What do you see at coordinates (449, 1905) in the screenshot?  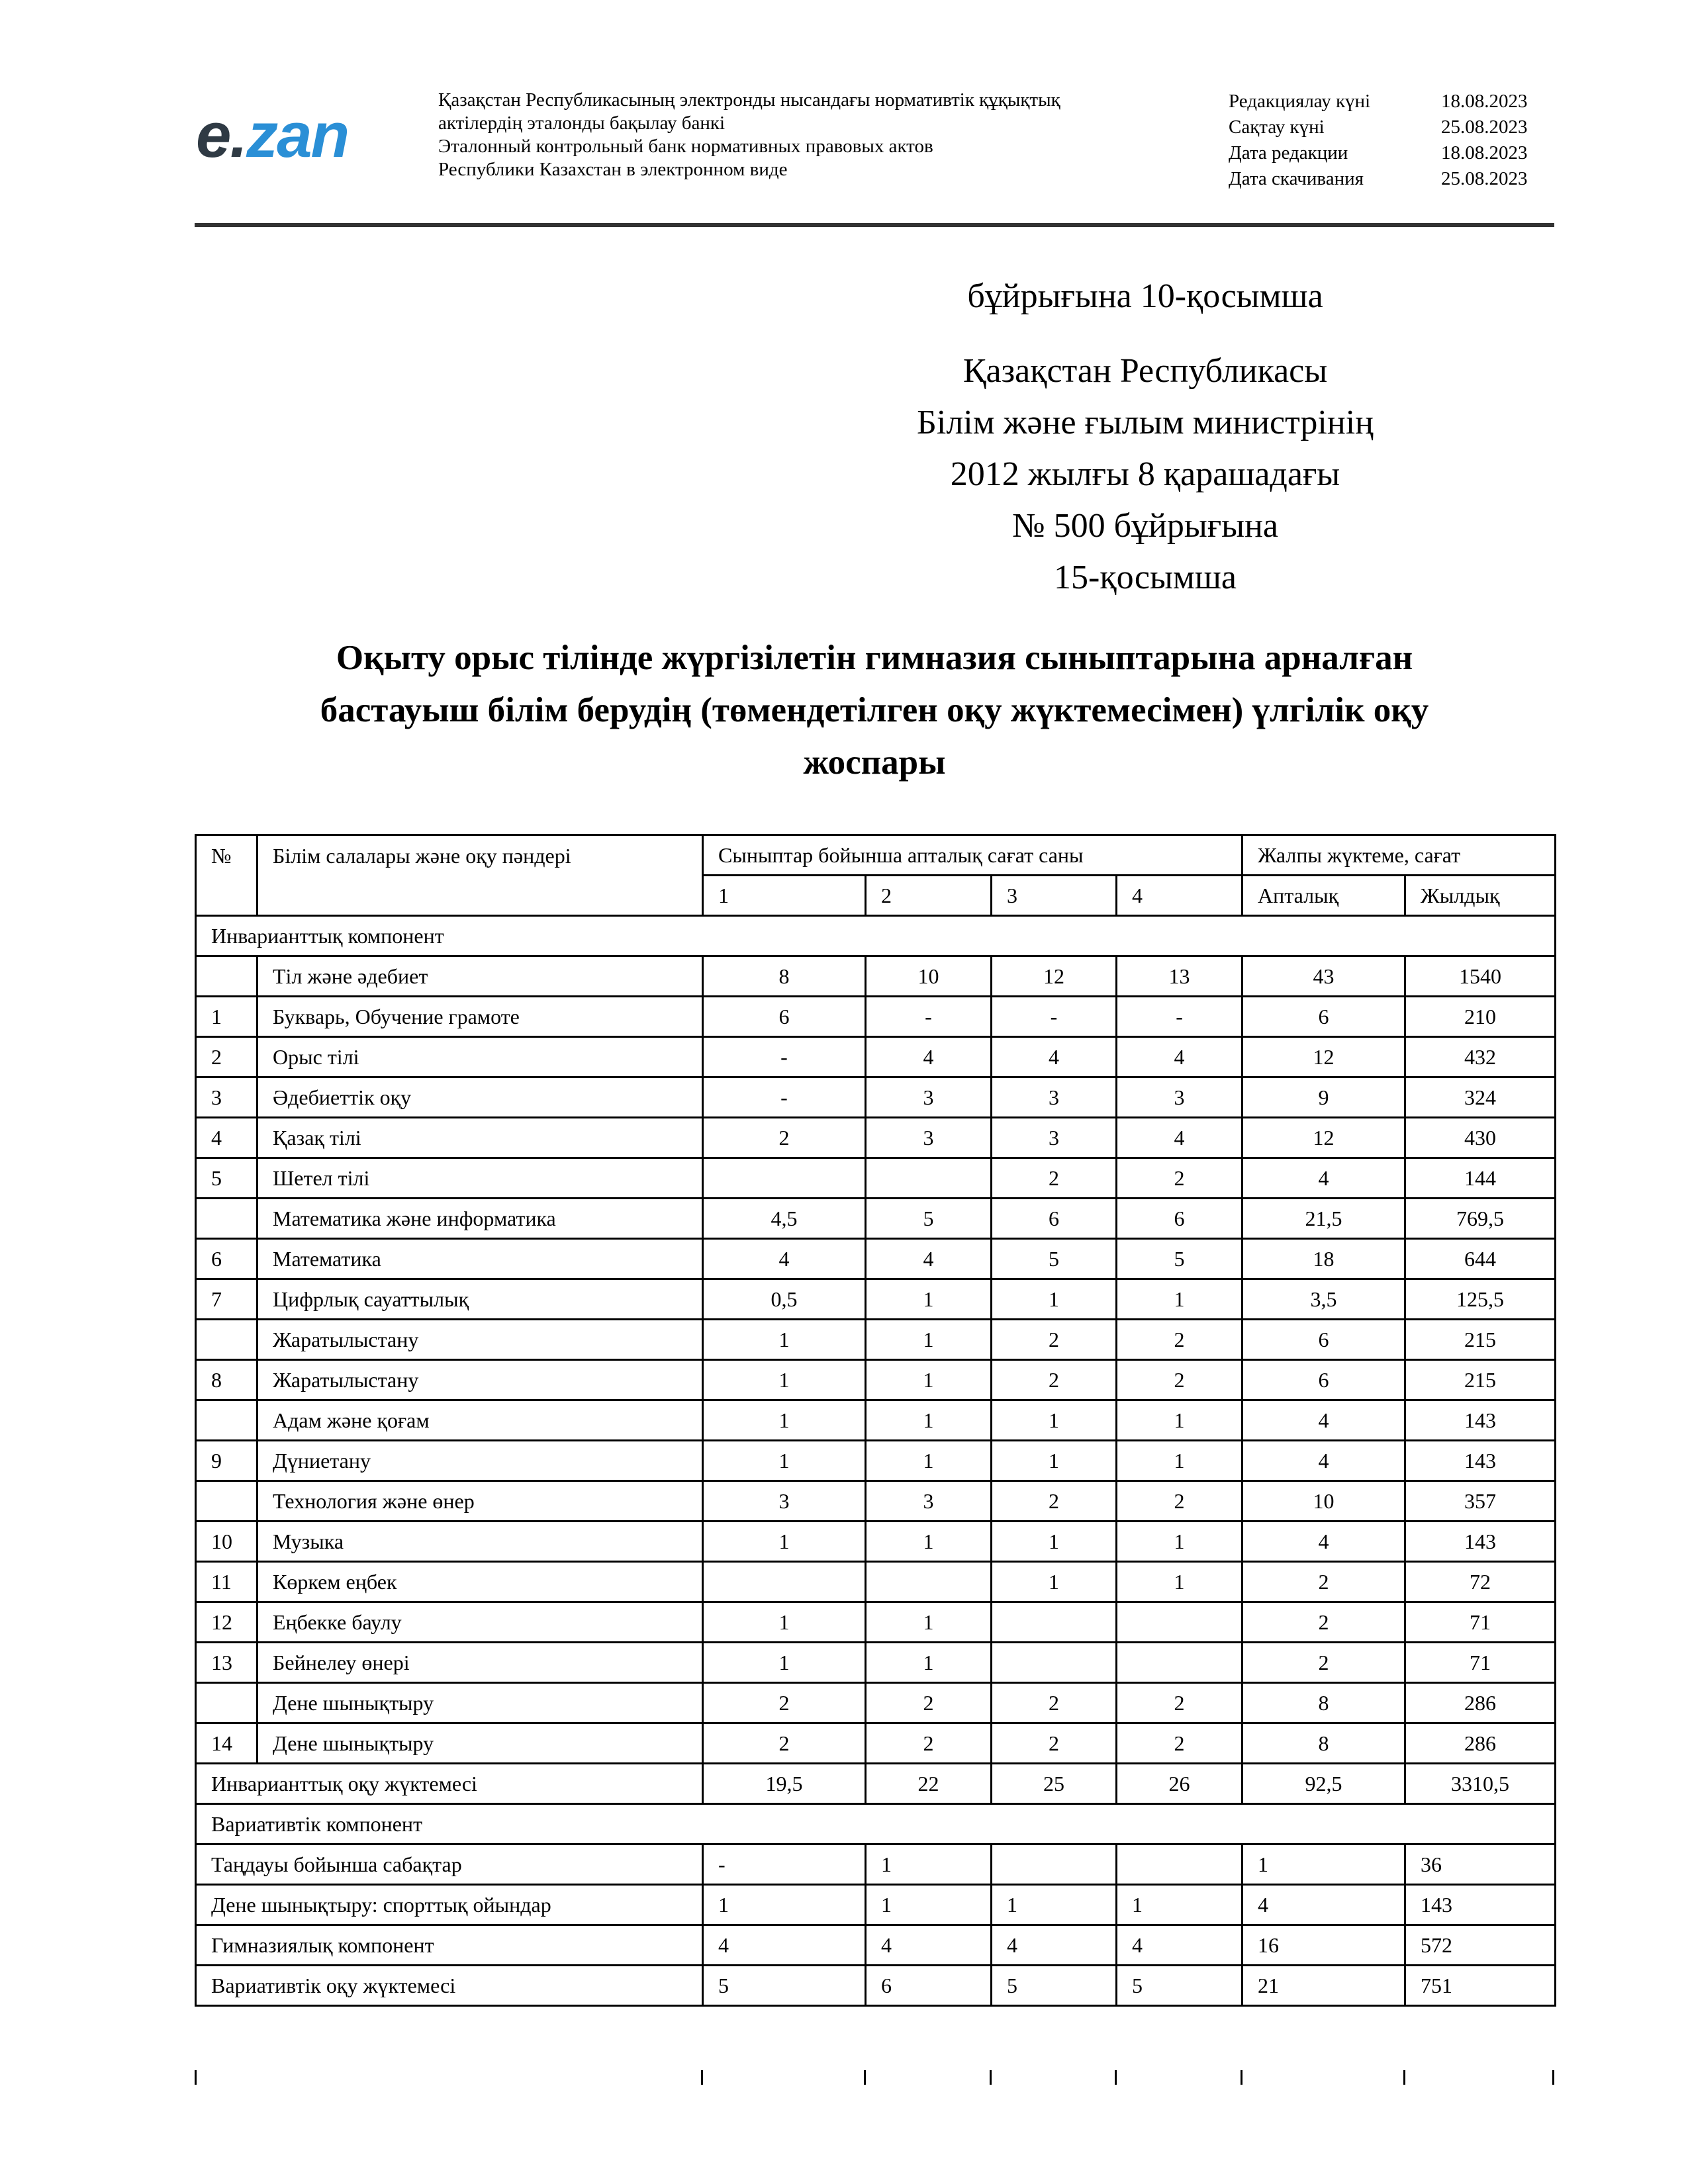 I see `subject-name: Дене шынықтыру: спорттық ойындар` at bounding box center [449, 1905].